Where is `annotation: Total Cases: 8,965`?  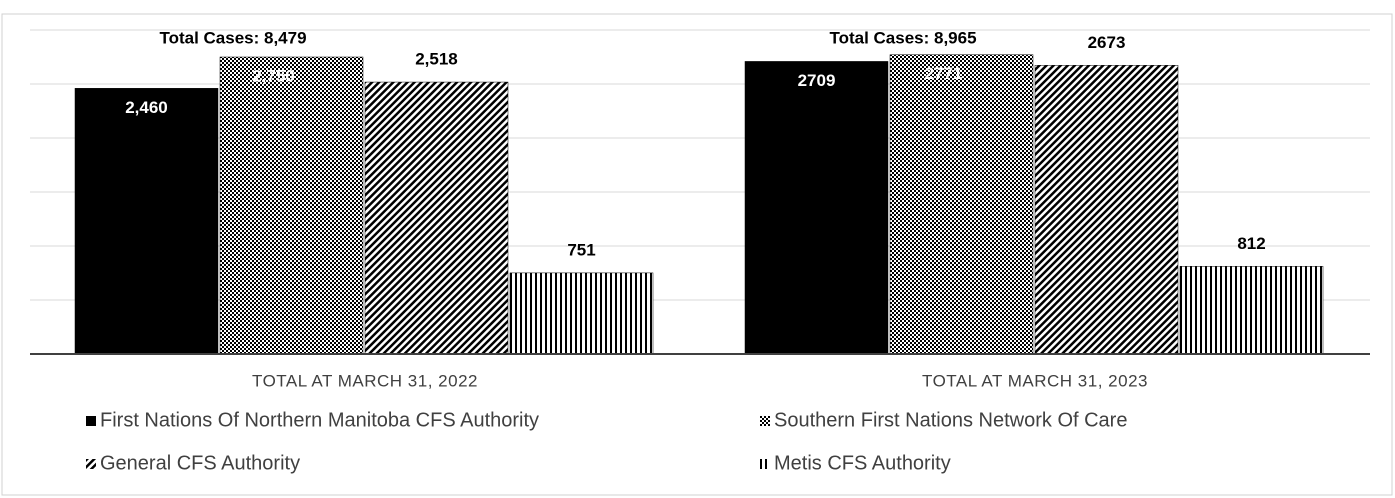
annotation: Total Cases: 8,965 is located at coordinates (902, 37).